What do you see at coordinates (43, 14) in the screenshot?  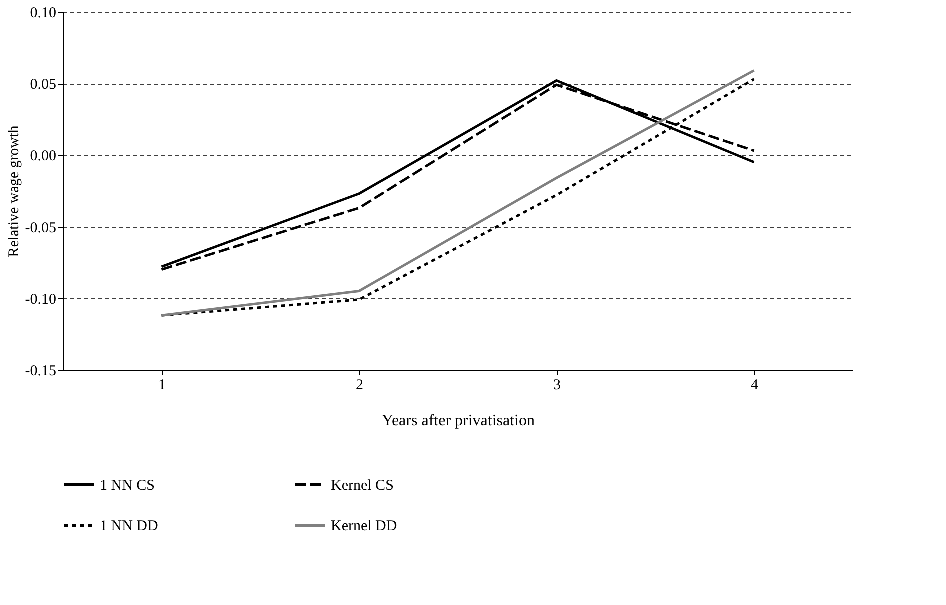 I see `y-tick-label: 0.10` at bounding box center [43, 14].